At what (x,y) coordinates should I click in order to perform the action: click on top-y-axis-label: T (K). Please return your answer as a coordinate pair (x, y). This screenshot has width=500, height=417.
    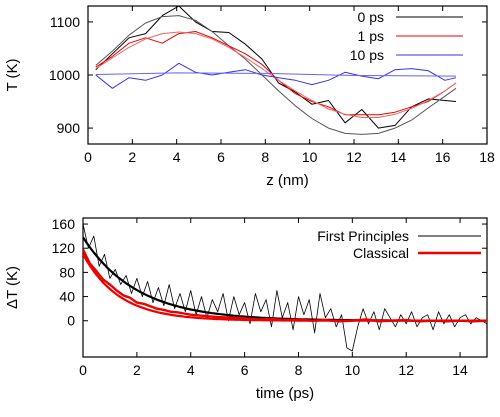
    Looking at the image, I should click on (12, 74).